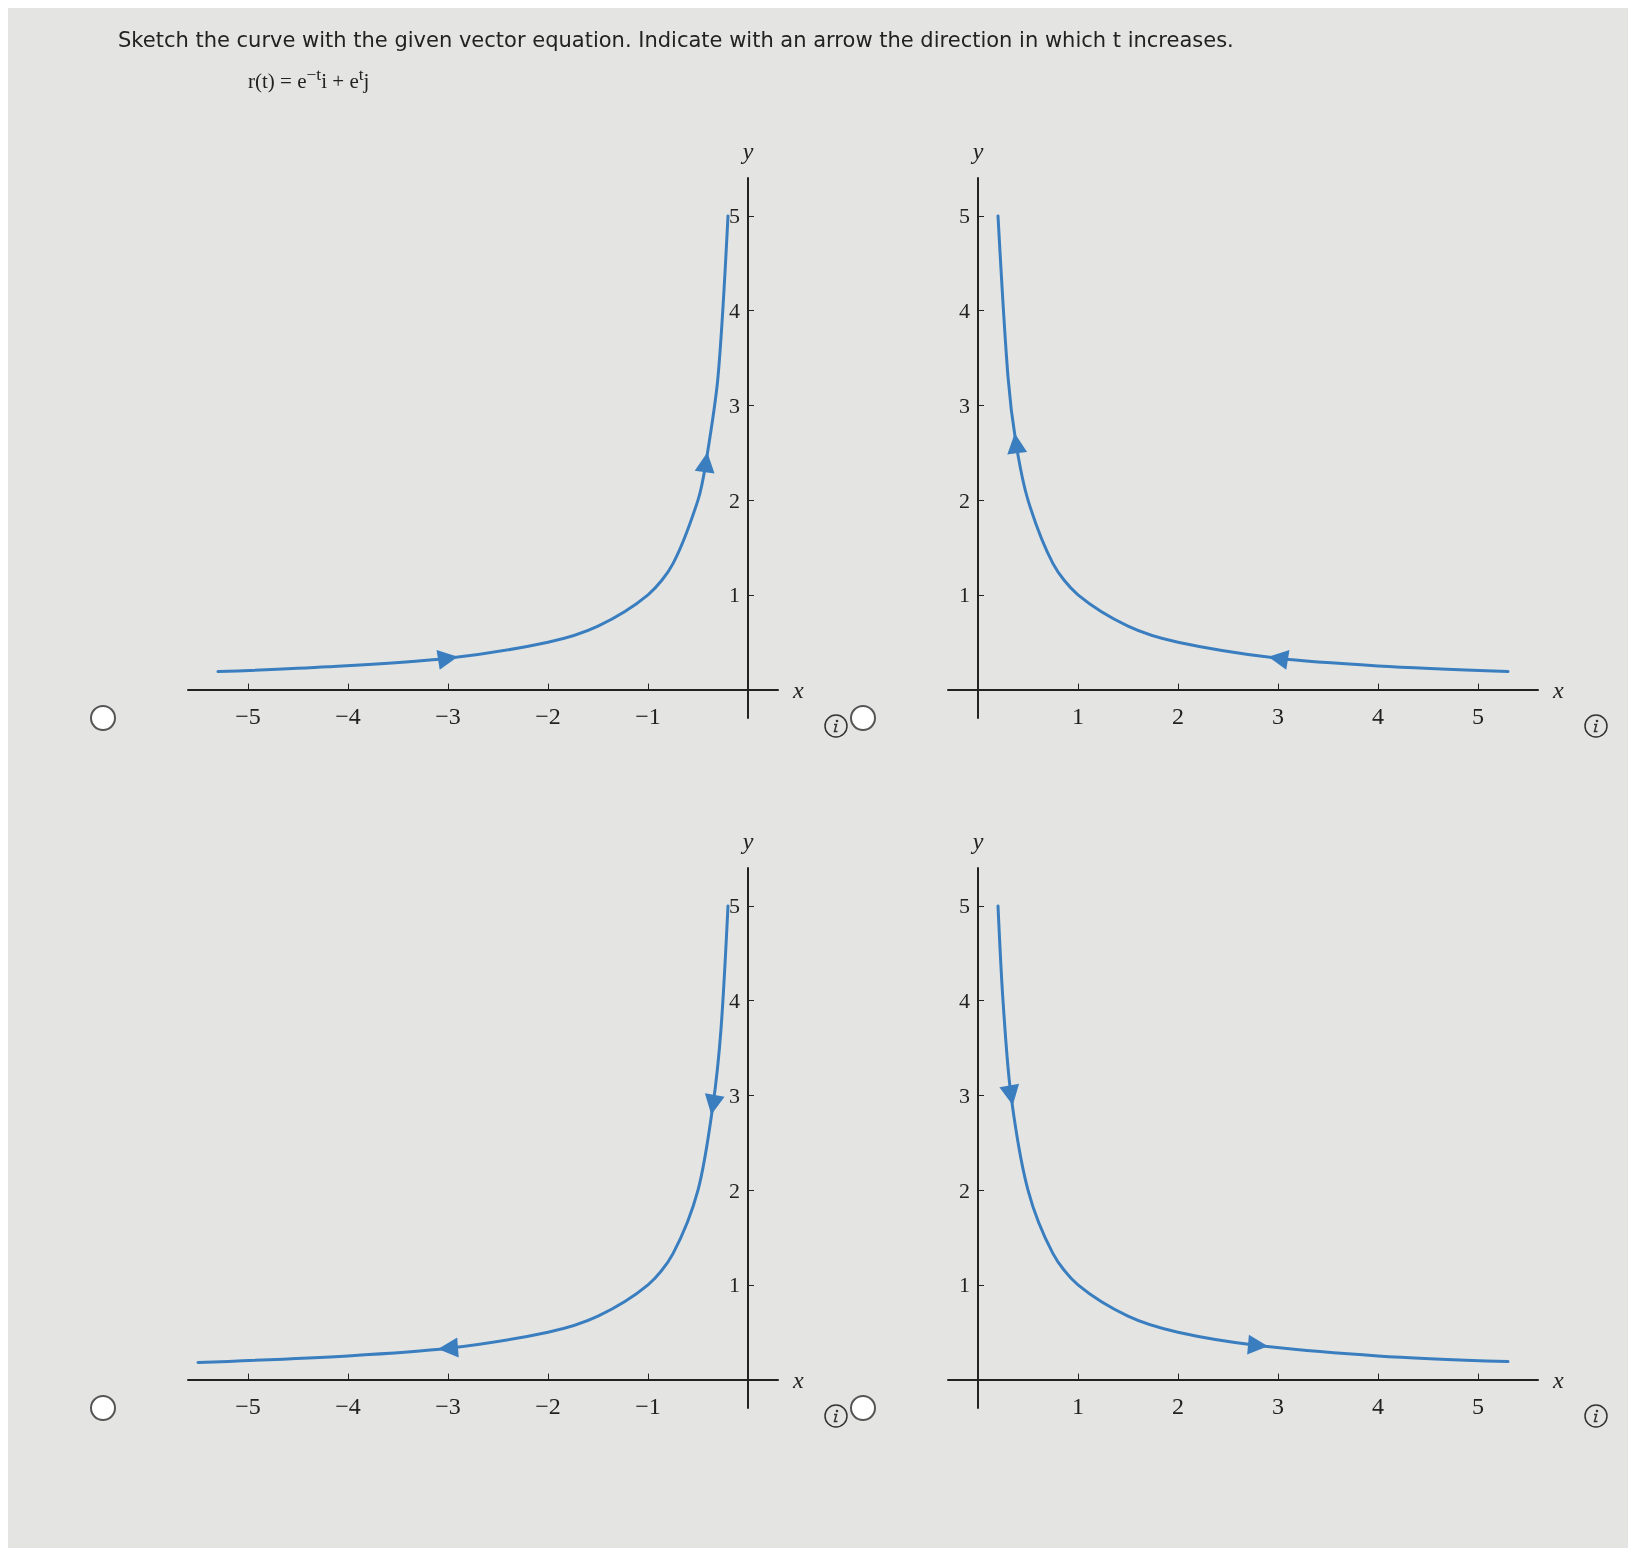  What do you see at coordinates (309, 79) in the screenshot?
I see `chart-subtitle: r(t) = e$^{−t}$i + e$^{t}$j` at bounding box center [309, 79].